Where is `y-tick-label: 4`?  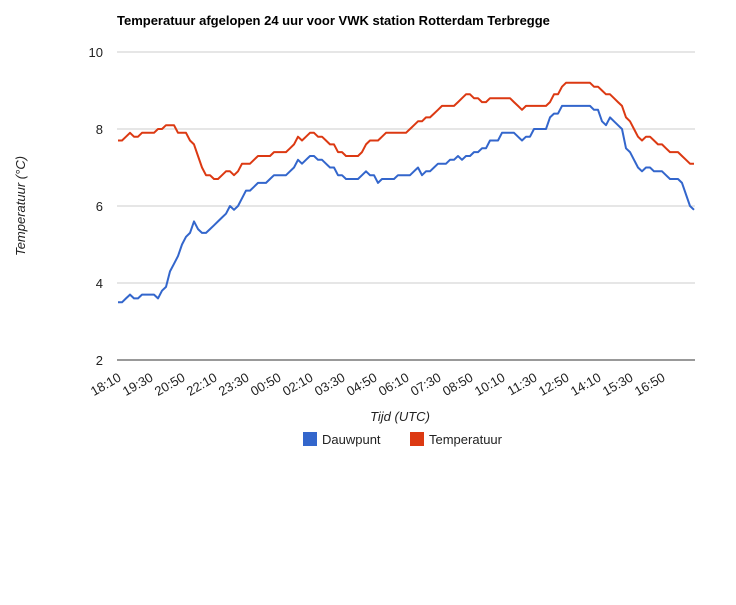
y-tick-label: 4 is located at coordinates (99, 283).